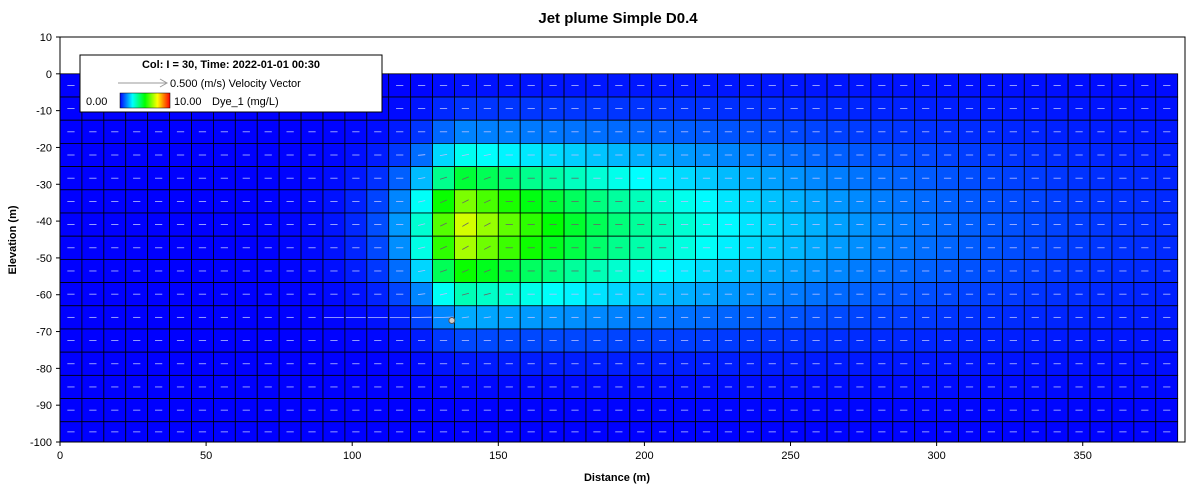  I want to click on outfall-point, so click(452, 320).